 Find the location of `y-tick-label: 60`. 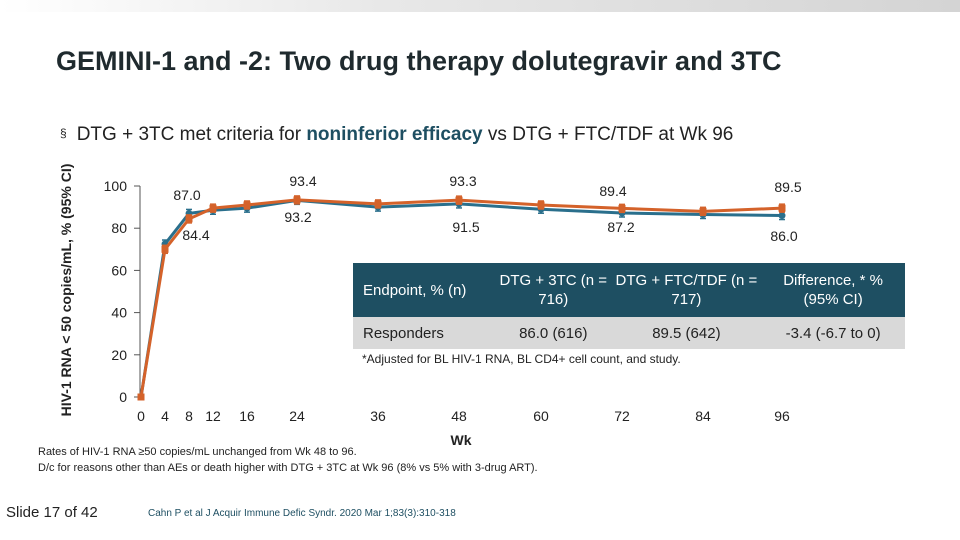

y-tick-label: 60 is located at coordinates (119, 270).